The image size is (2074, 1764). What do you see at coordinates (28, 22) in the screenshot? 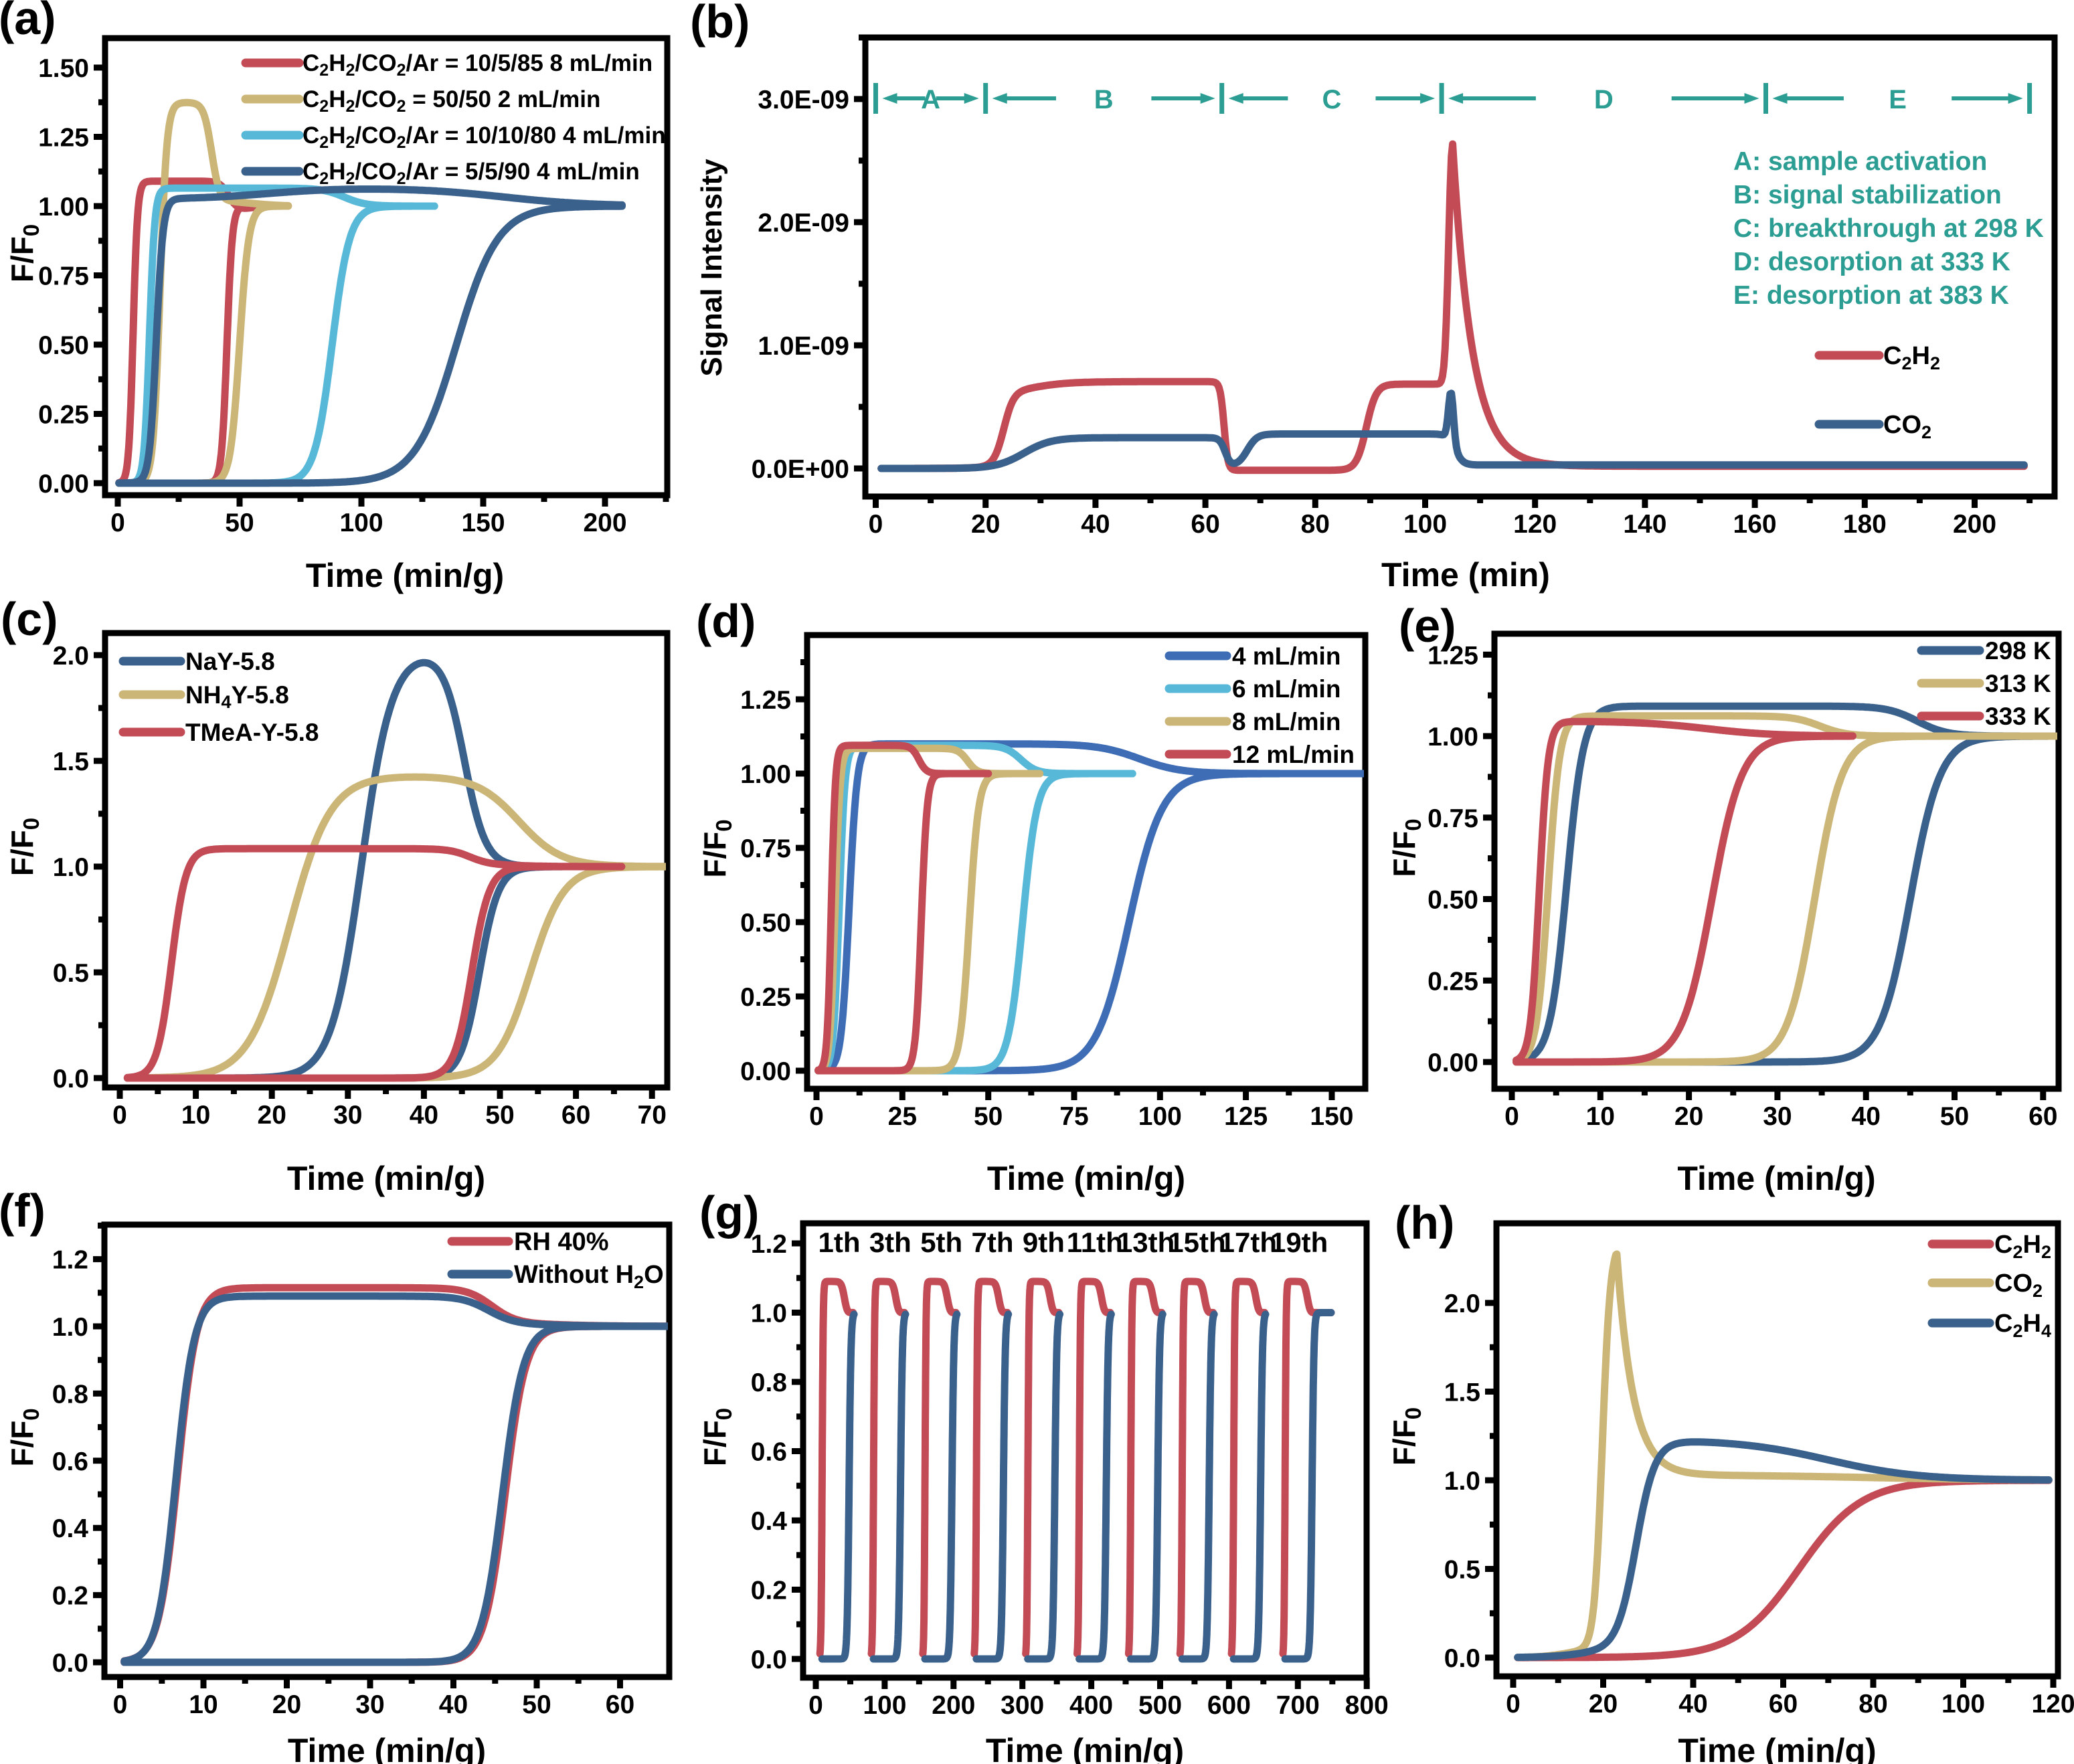
I see `svg-text: (a)` at bounding box center [28, 22].